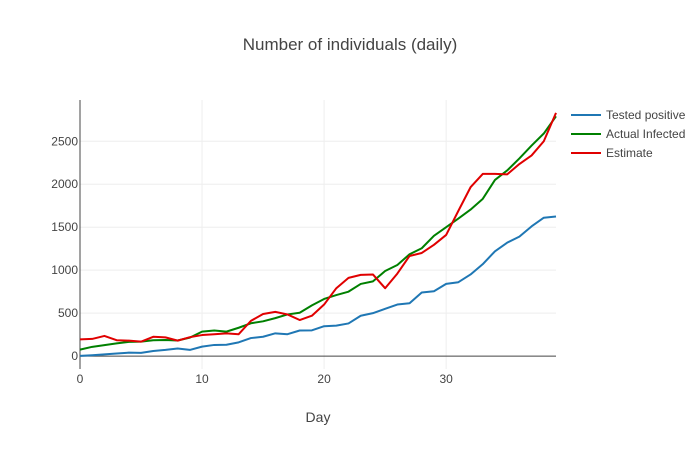 The image size is (700, 450). Describe the element at coordinates (64, 184) in the screenshot. I see `y-tick-label: 2000` at that location.